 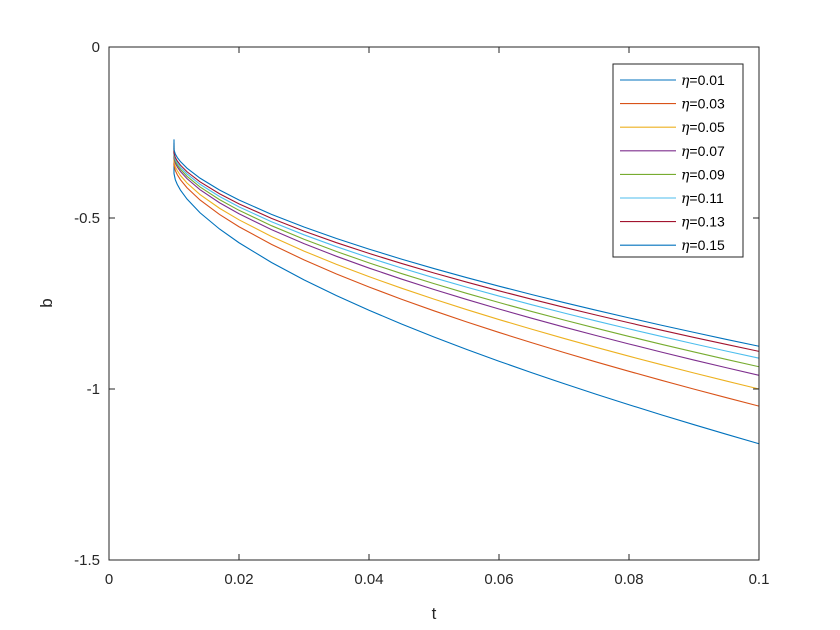 I want to click on legend-entry-value: =0.09, so click(x=707, y=174).